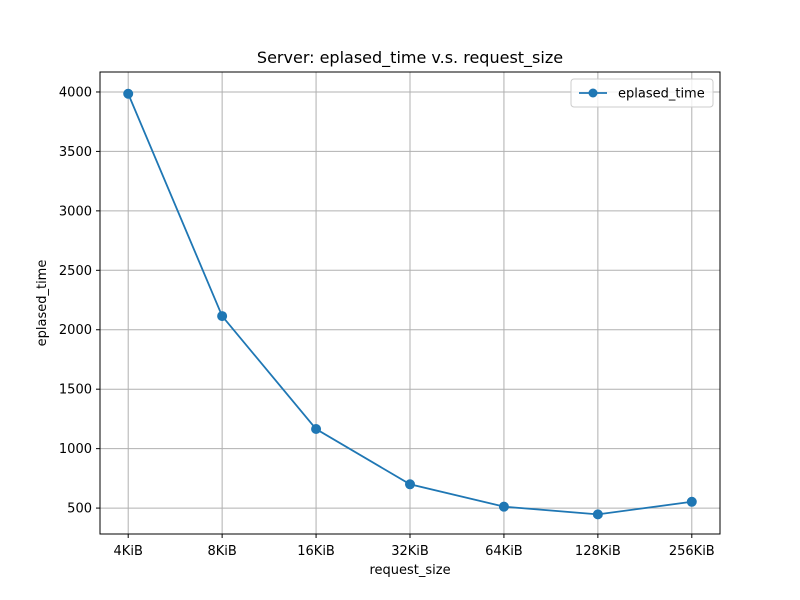  What do you see at coordinates (42, 303) in the screenshot?
I see `y-axis-label: eplased_time` at bounding box center [42, 303].